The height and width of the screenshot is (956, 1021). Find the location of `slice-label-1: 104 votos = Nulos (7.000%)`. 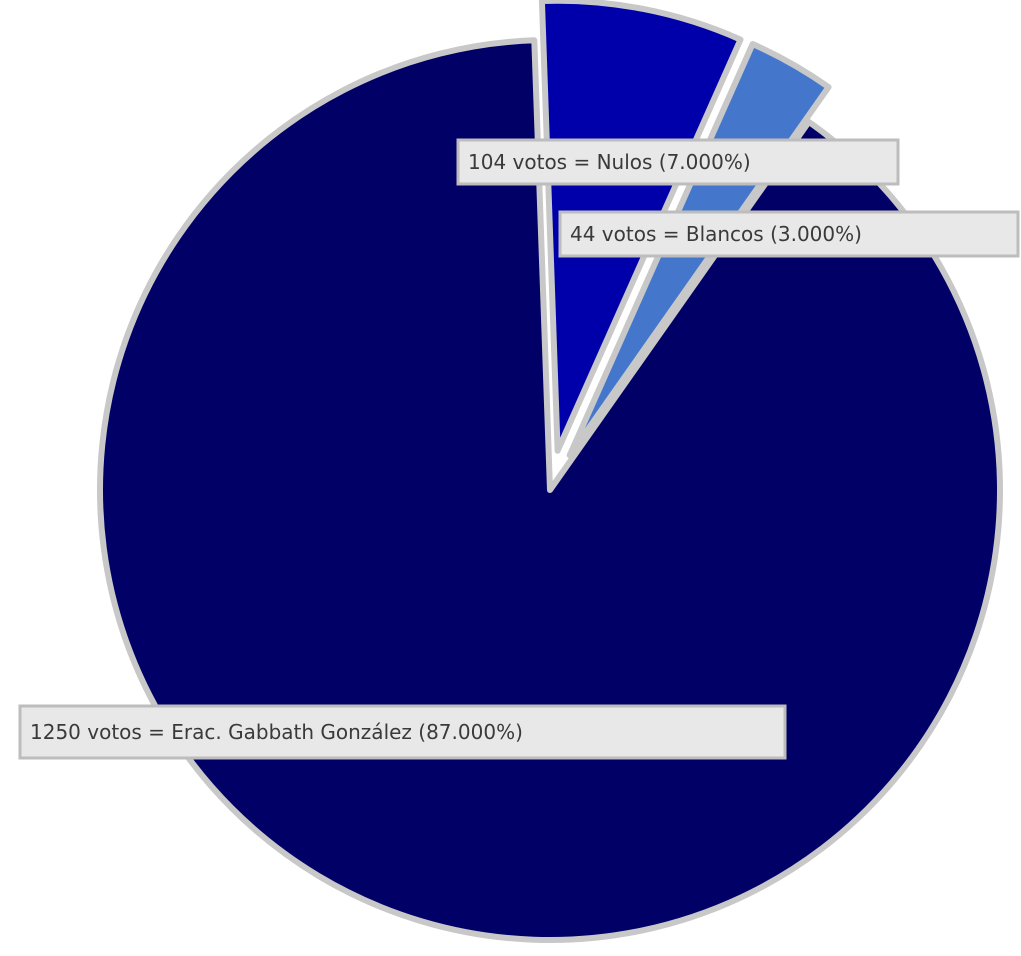

slice-label-1: 104 votos = Nulos (7.000%) is located at coordinates (678, 162).